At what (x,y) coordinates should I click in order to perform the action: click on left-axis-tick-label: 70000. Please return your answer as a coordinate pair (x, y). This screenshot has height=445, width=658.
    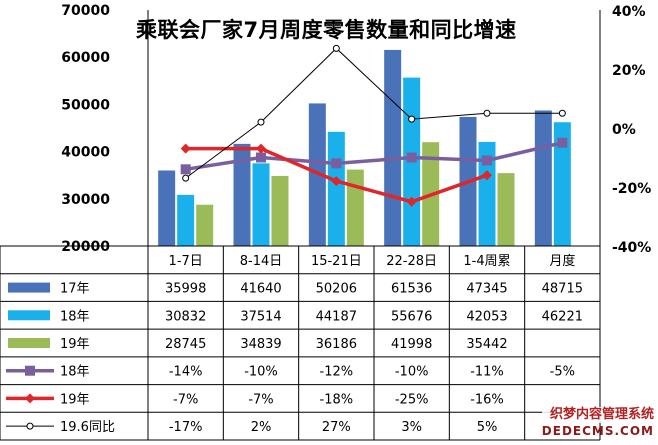
    Looking at the image, I should click on (85, 11).